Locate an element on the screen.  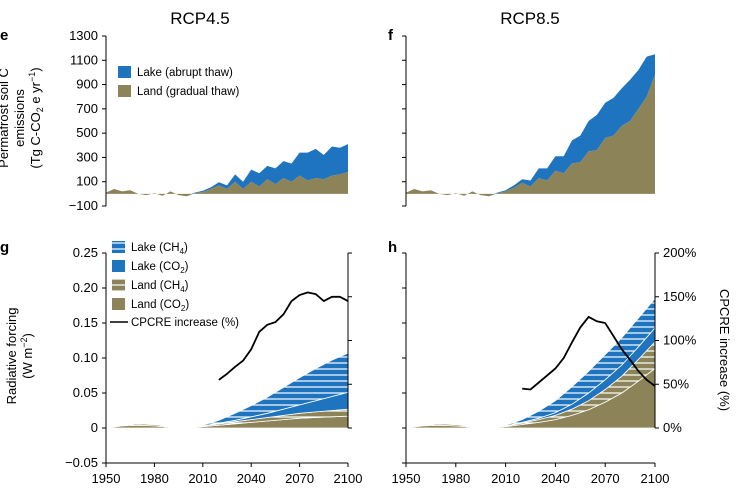
y-tick-label-e: 300 is located at coordinates (87, 156).